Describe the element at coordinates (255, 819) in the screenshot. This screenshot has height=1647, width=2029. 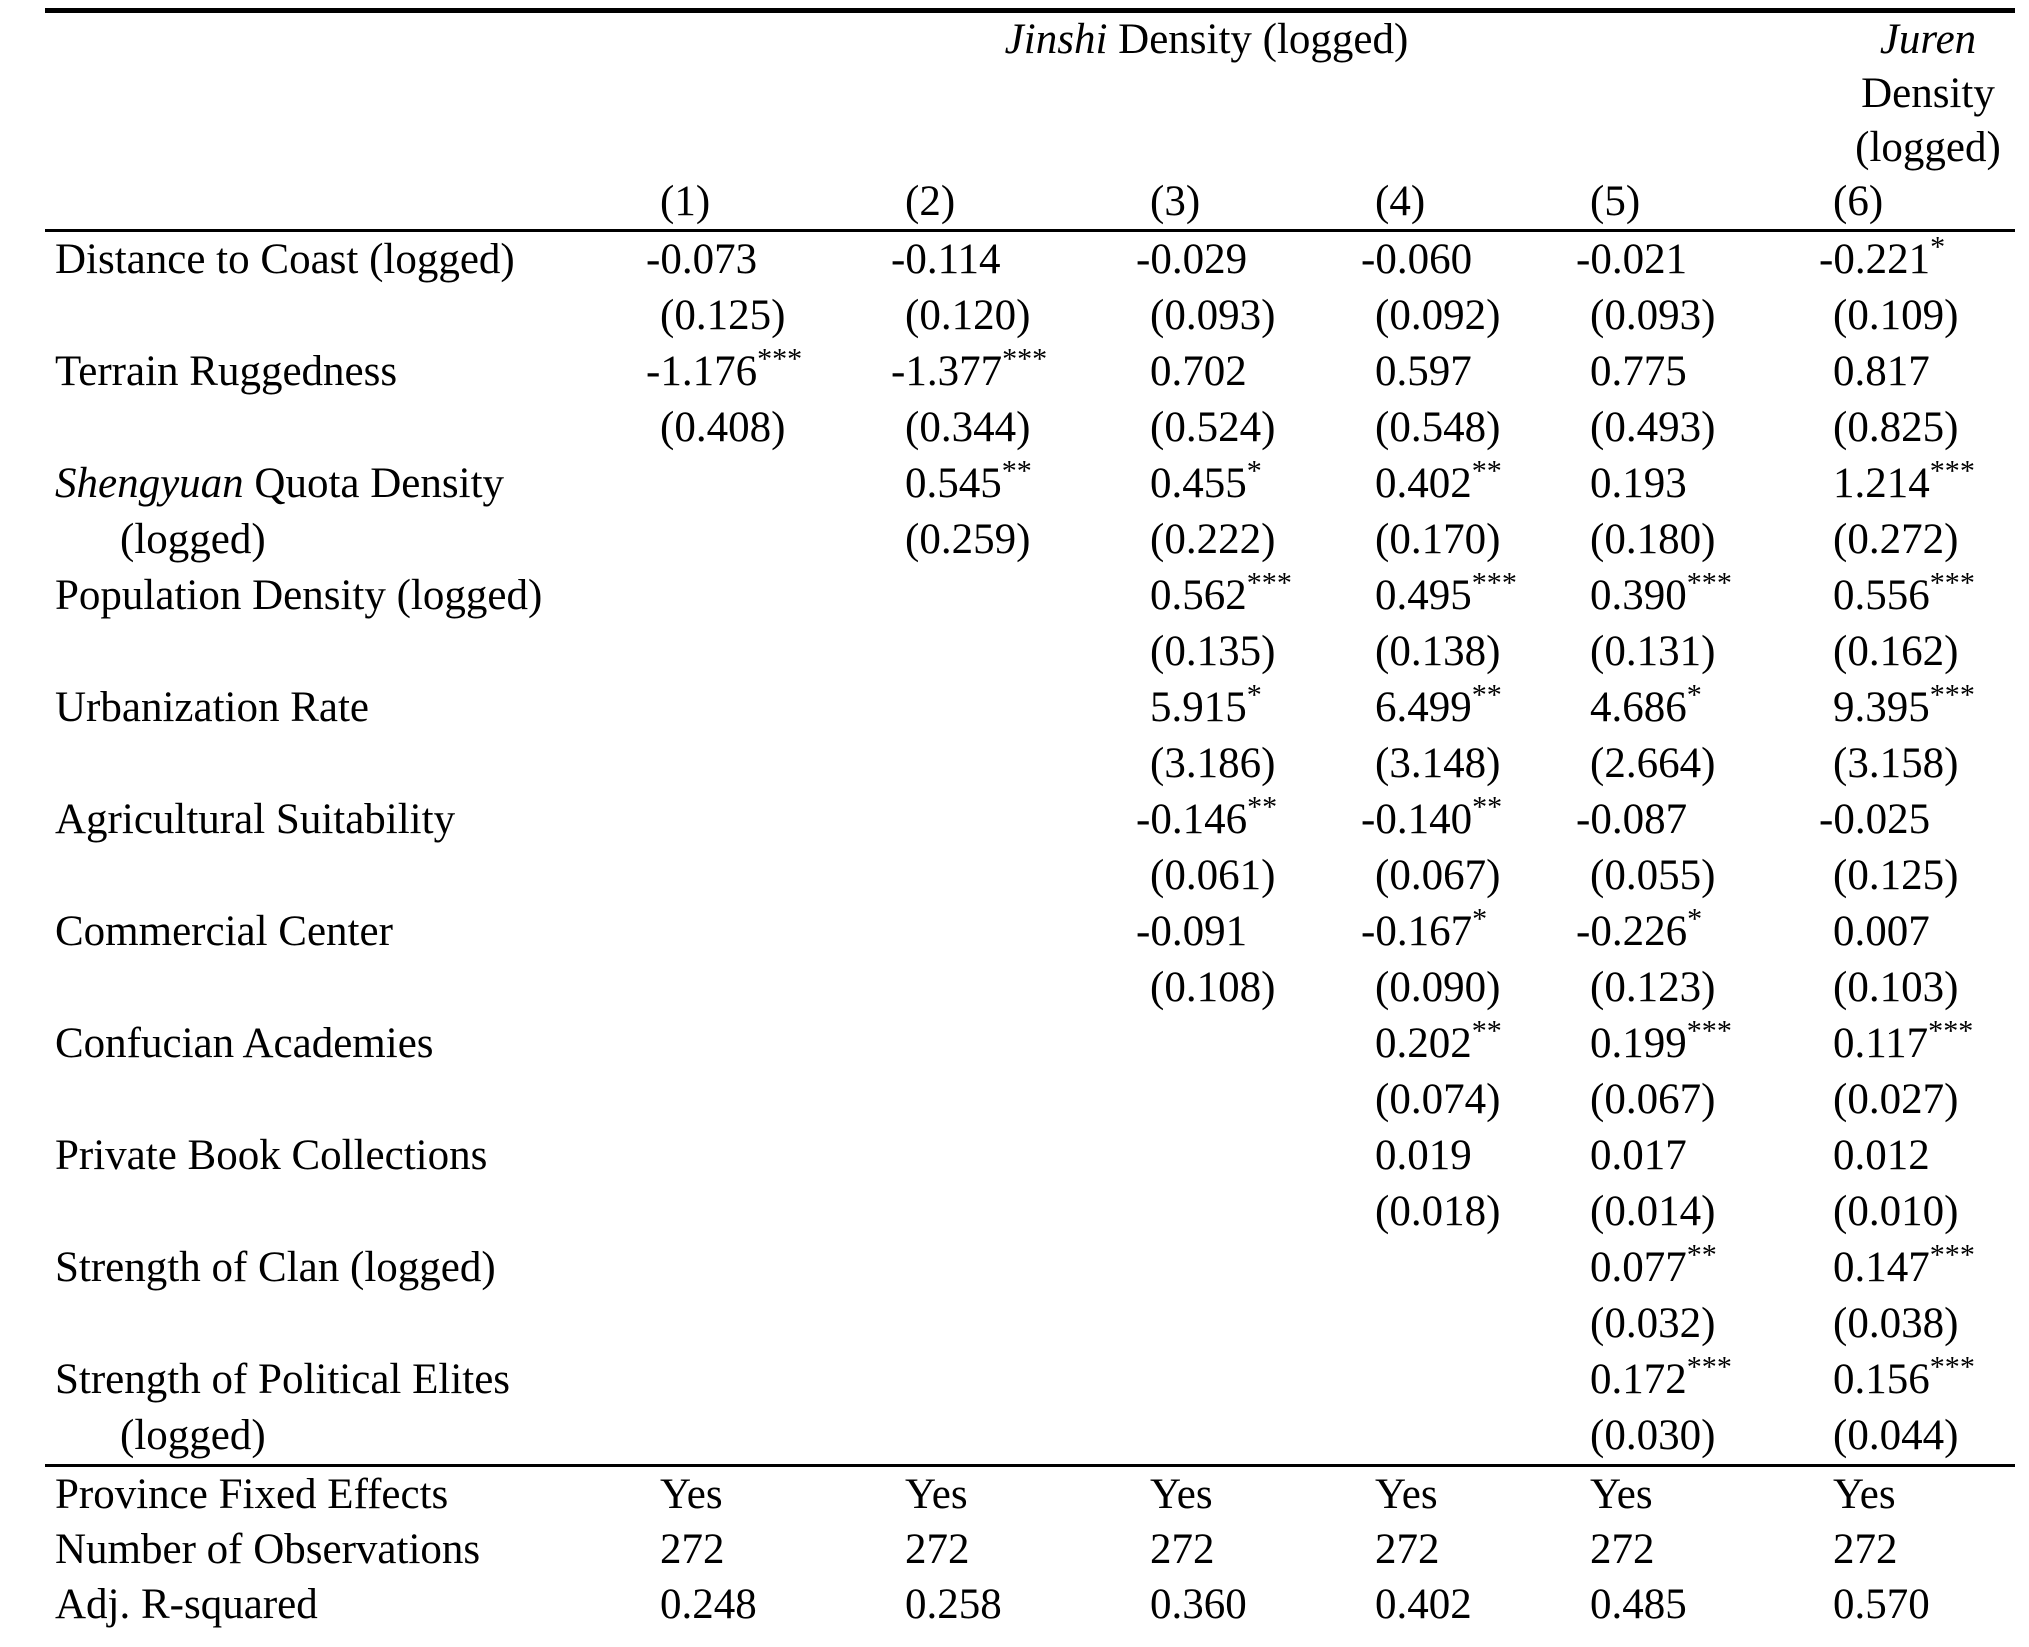
I see `label-text: Agricultural Suitability` at that location.